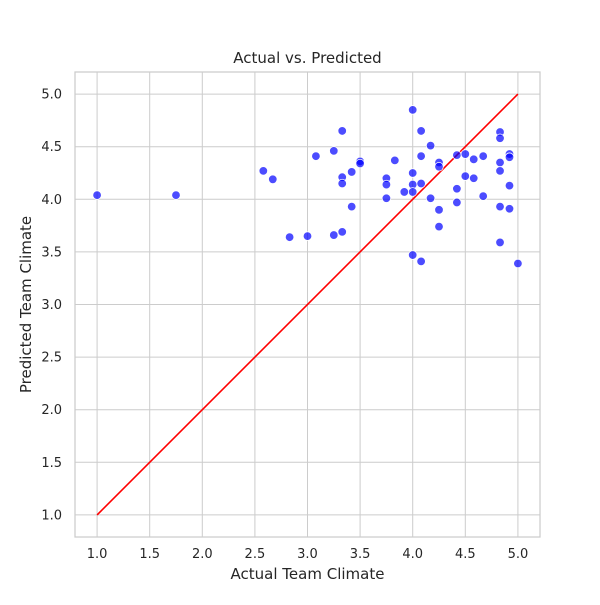  Describe the element at coordinates (51, 515) in the screenshot. I see `y-tick-label: 1.0` at that location.